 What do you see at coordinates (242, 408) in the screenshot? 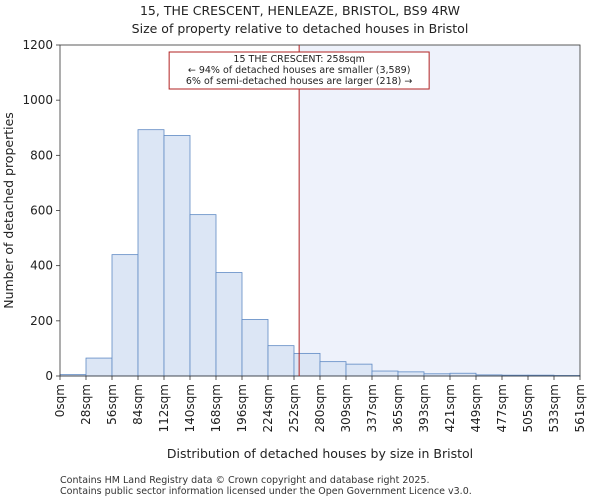
I see `x-tick-label: 196sqm` at bounding box center [242, 408].